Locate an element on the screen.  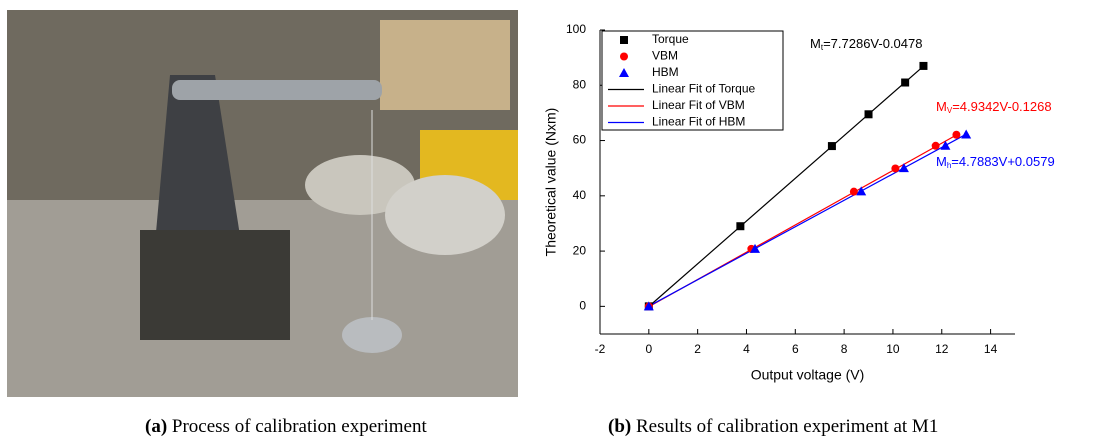
y-tick-label: 60 is located at coordinates (580, 140).